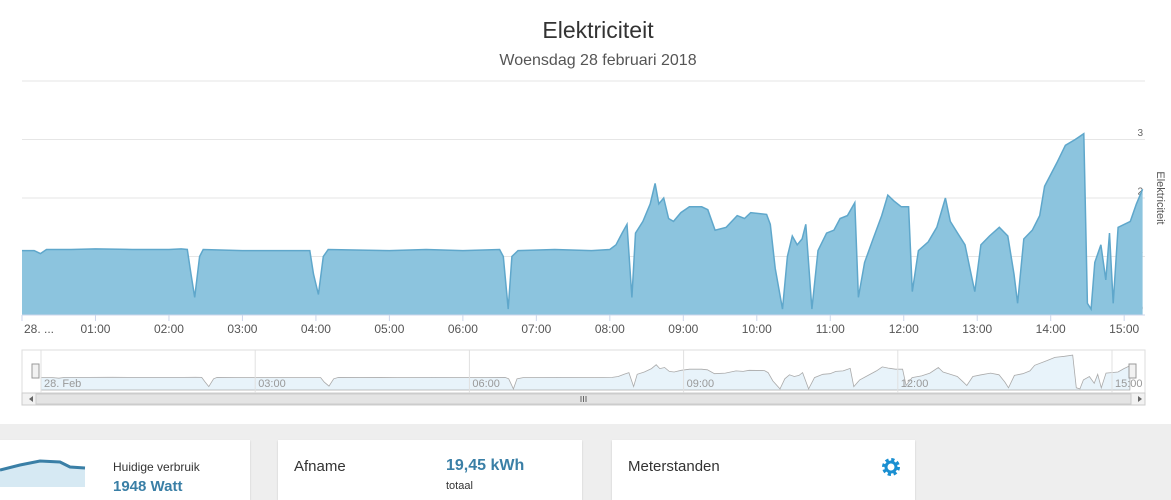  Describe the element at coordinates (583, 399) in the screenshot. I see `scroll-grip` at that location.